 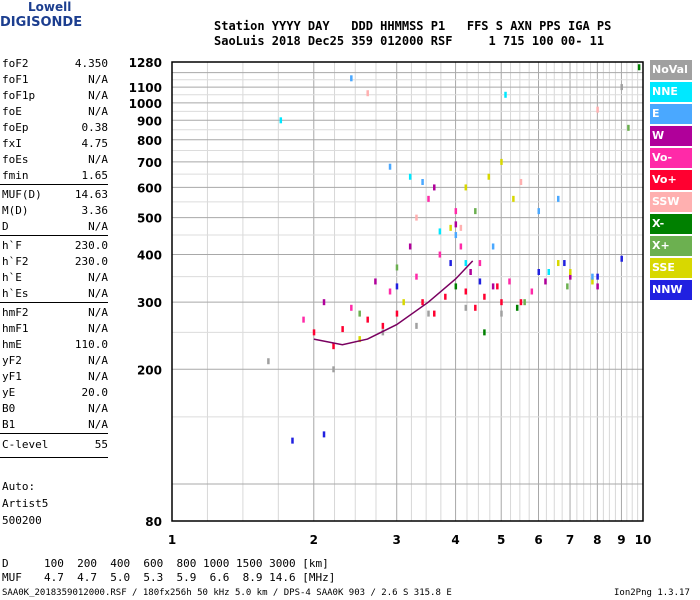 What do you see at coordinates (95, 210) in the screenshot?
I see `param-value: 3.36` at bounding box center [95, 210].